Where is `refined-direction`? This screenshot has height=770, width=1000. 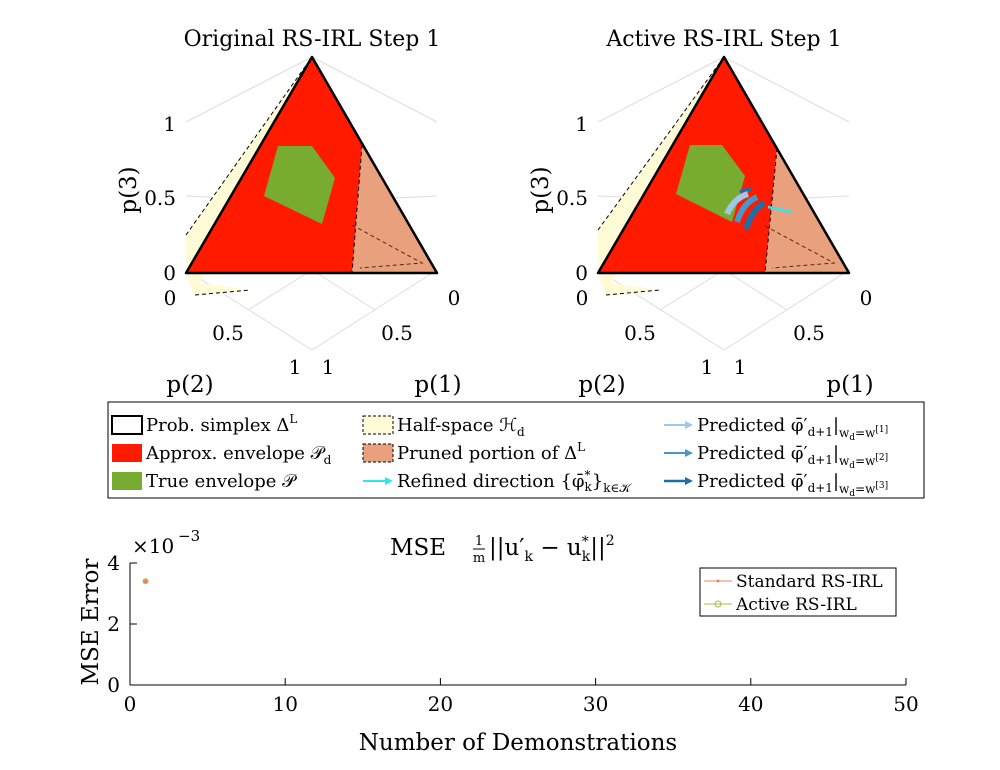
refined-direction is located at coordinates (780, 209).